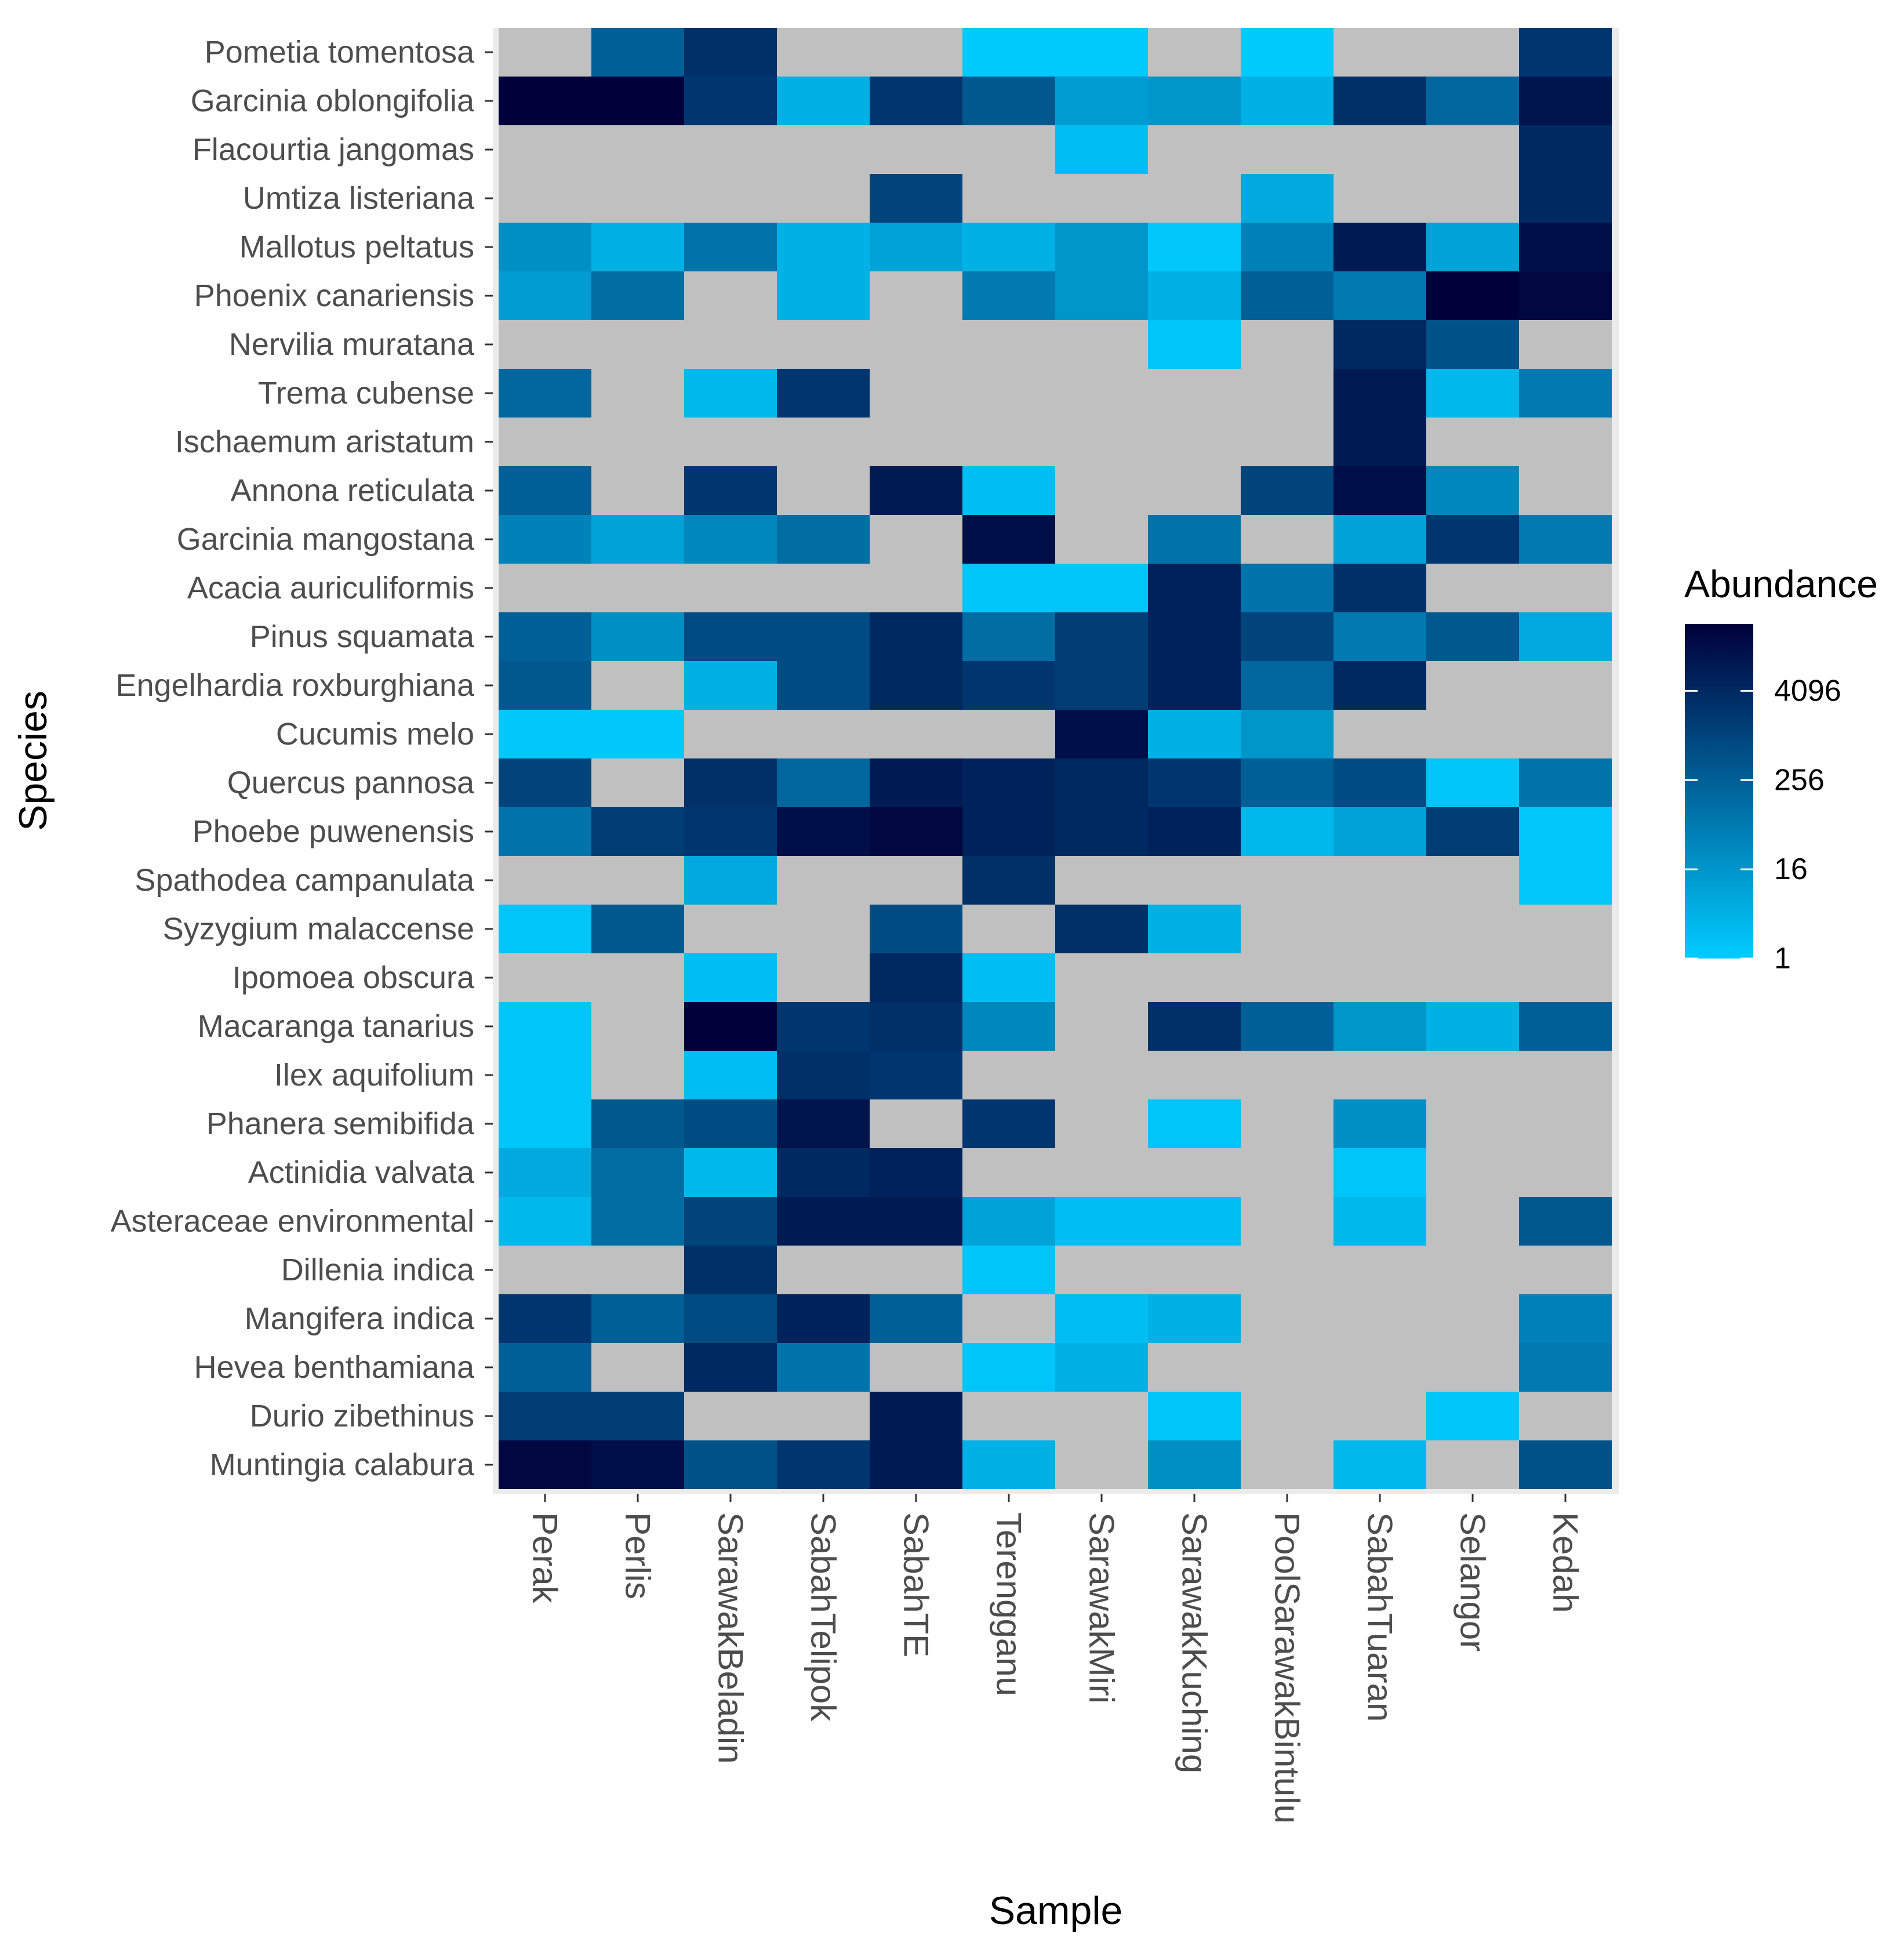 This screenshot has width=1904, height=1942. Describe the element at coordinates (324, 441) in the screenshot. I see `y-tick-label: Ischaemum aristatum` at that location.